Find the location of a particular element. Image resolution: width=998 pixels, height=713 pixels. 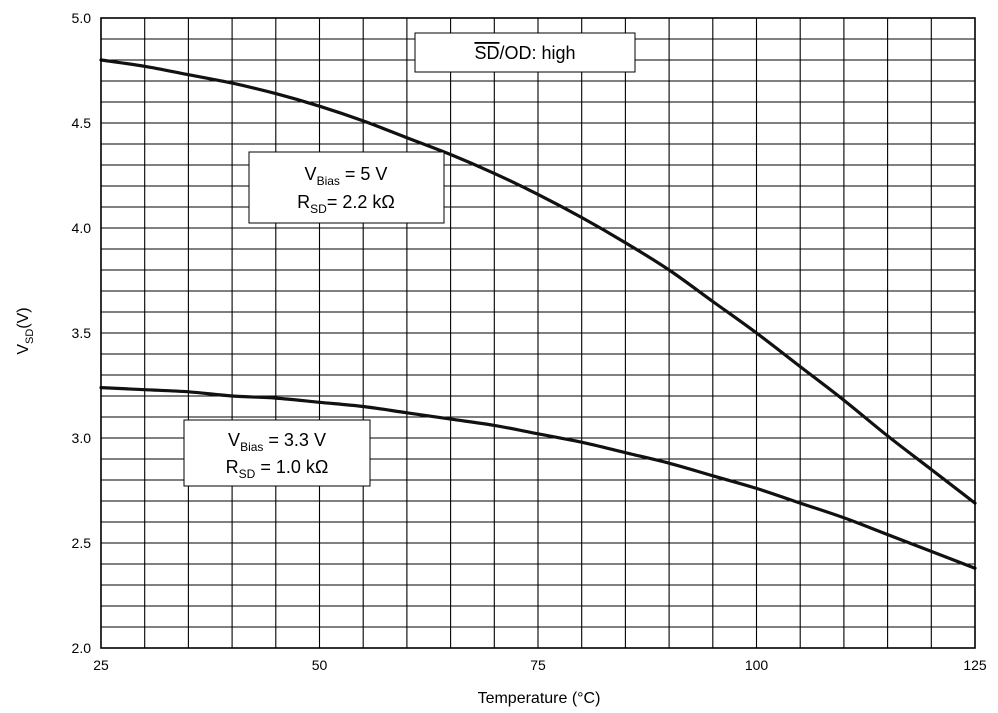

annotation-series-1-line-1: VBias = 5 V is located at coordinates (346, 176).